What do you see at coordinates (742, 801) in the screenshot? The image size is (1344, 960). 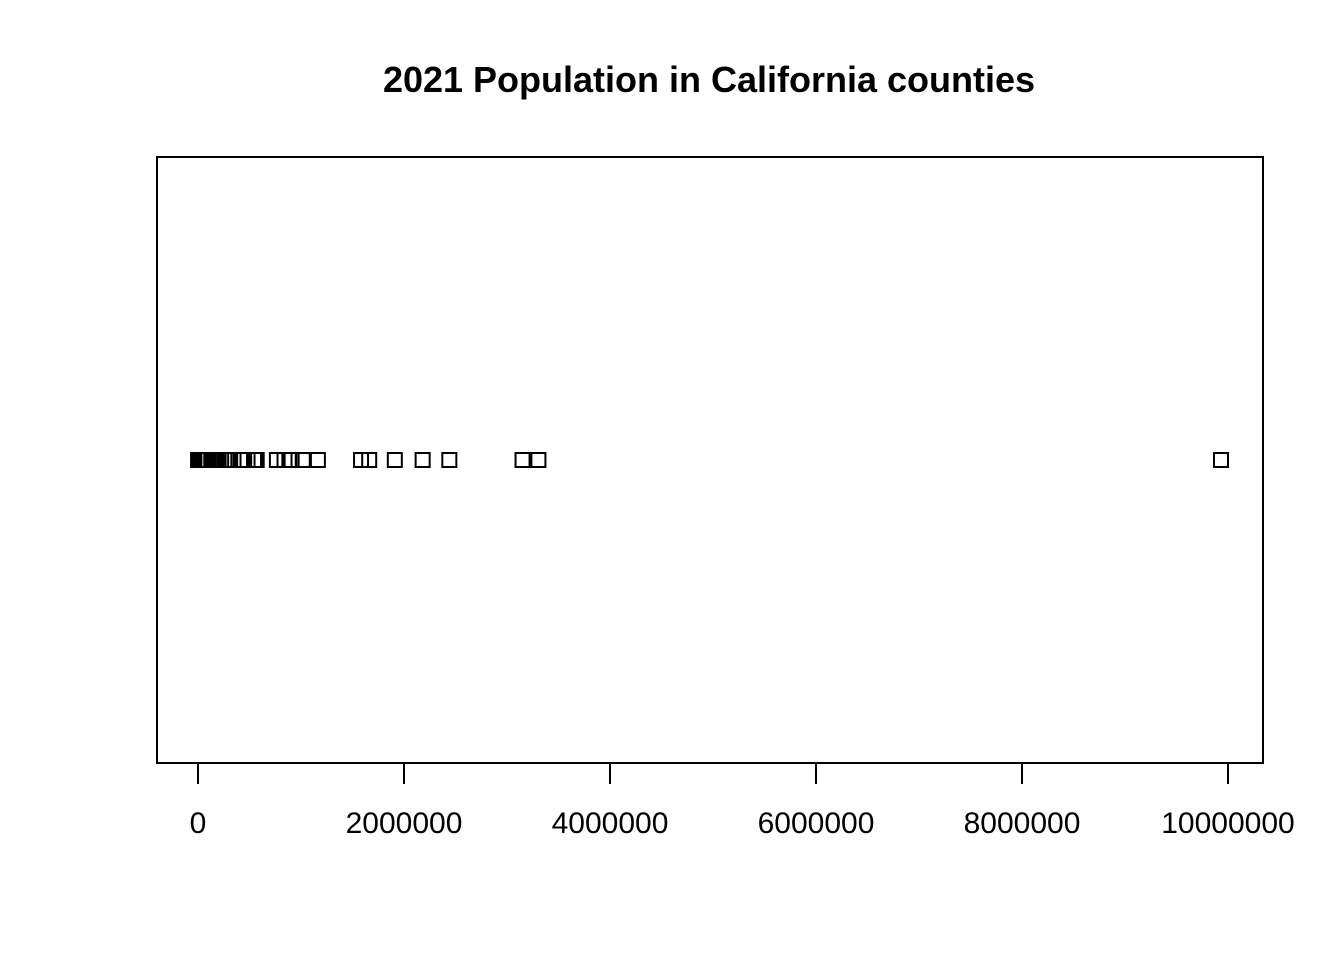 I see `x-axis-ticks: 0 2000000 4000000 6000000 8000000 10000000` at bounding box center [742, 801].